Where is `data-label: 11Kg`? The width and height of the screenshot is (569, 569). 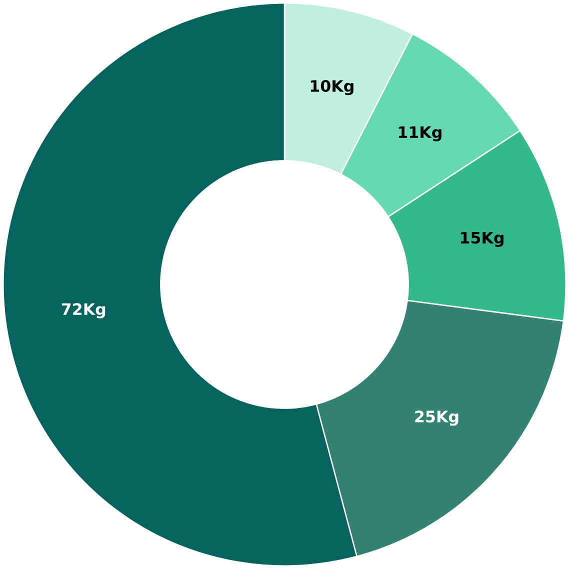 data-label: 11Kg is located at coordinates (420, 134).